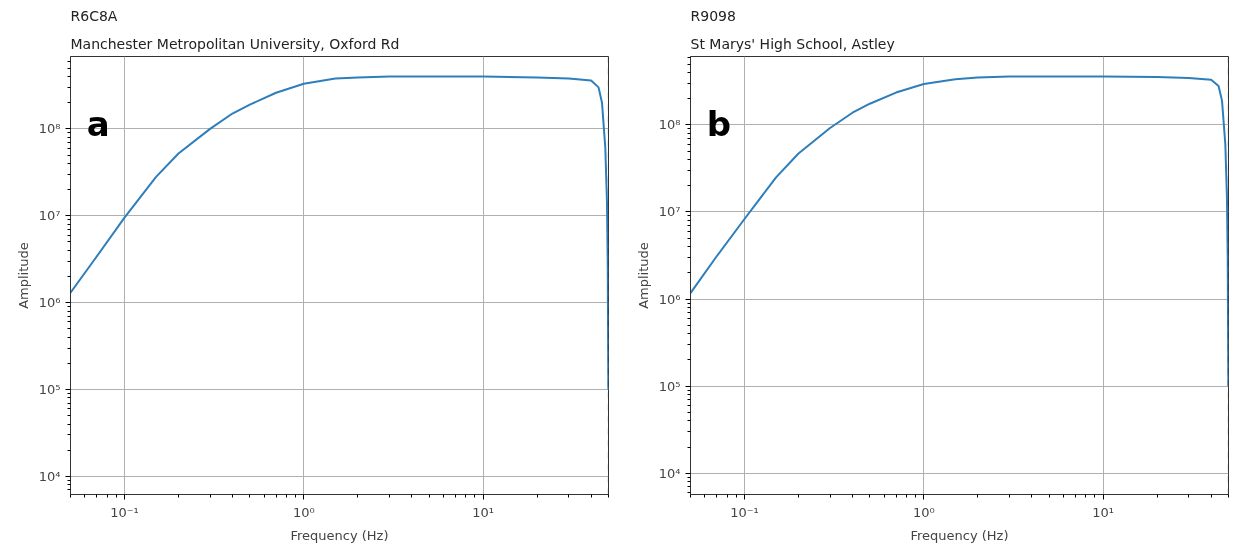 The width and height of the screenshot is (1247, 548). What do you see at coordinates (98, 124) in the screenshot?
I see `annotation: a` at bounding box center [98, 124].